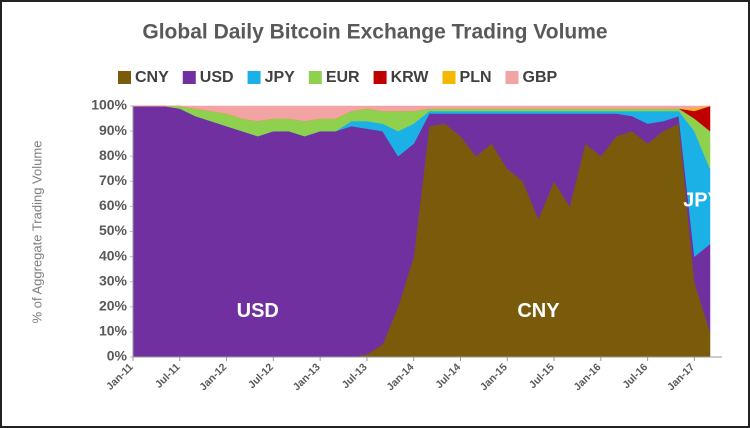  I want to click on y-tick-label: 0%, so click(117, 356).